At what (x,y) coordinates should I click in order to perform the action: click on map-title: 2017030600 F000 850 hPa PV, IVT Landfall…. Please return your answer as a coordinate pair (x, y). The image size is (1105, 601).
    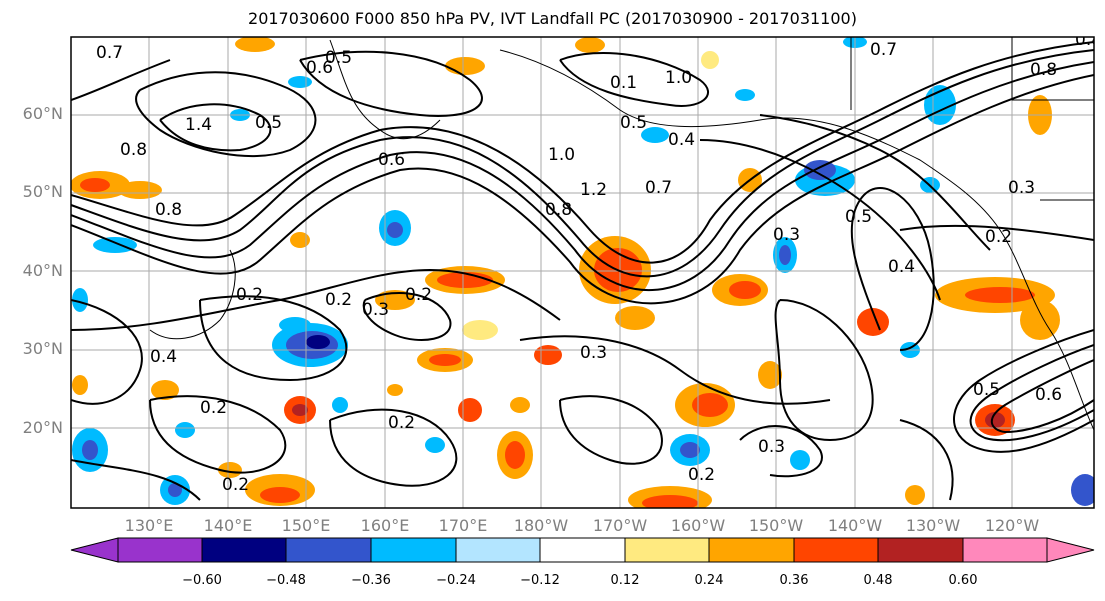
    Looking at the image, I should click on (552, 18).